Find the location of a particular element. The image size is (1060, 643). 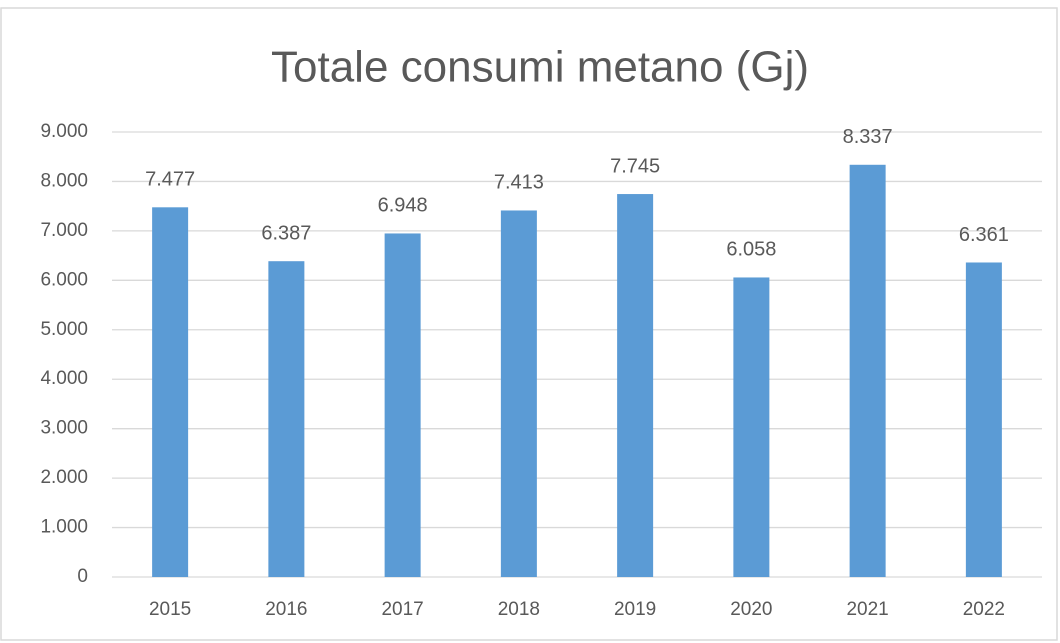

x-tick-label: 2021 is located at coordinates (867, 609).